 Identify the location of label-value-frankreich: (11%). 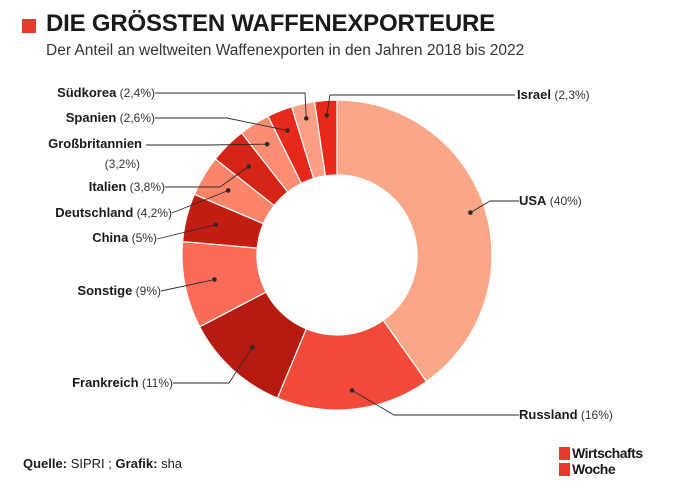
(156, 383).